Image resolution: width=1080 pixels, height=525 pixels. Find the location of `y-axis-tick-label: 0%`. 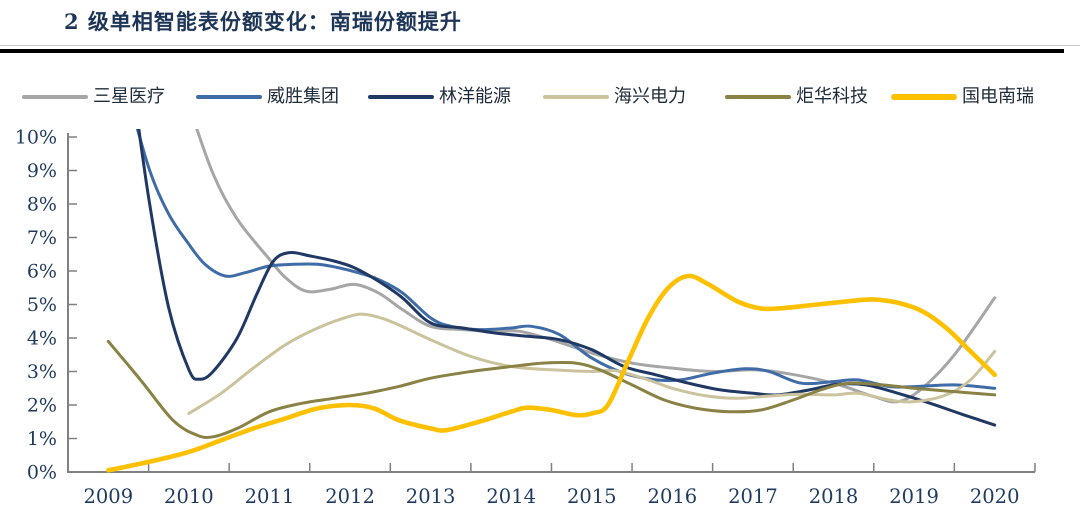

y-axis-tick-label: 0% is located at coordinates (42, 473).